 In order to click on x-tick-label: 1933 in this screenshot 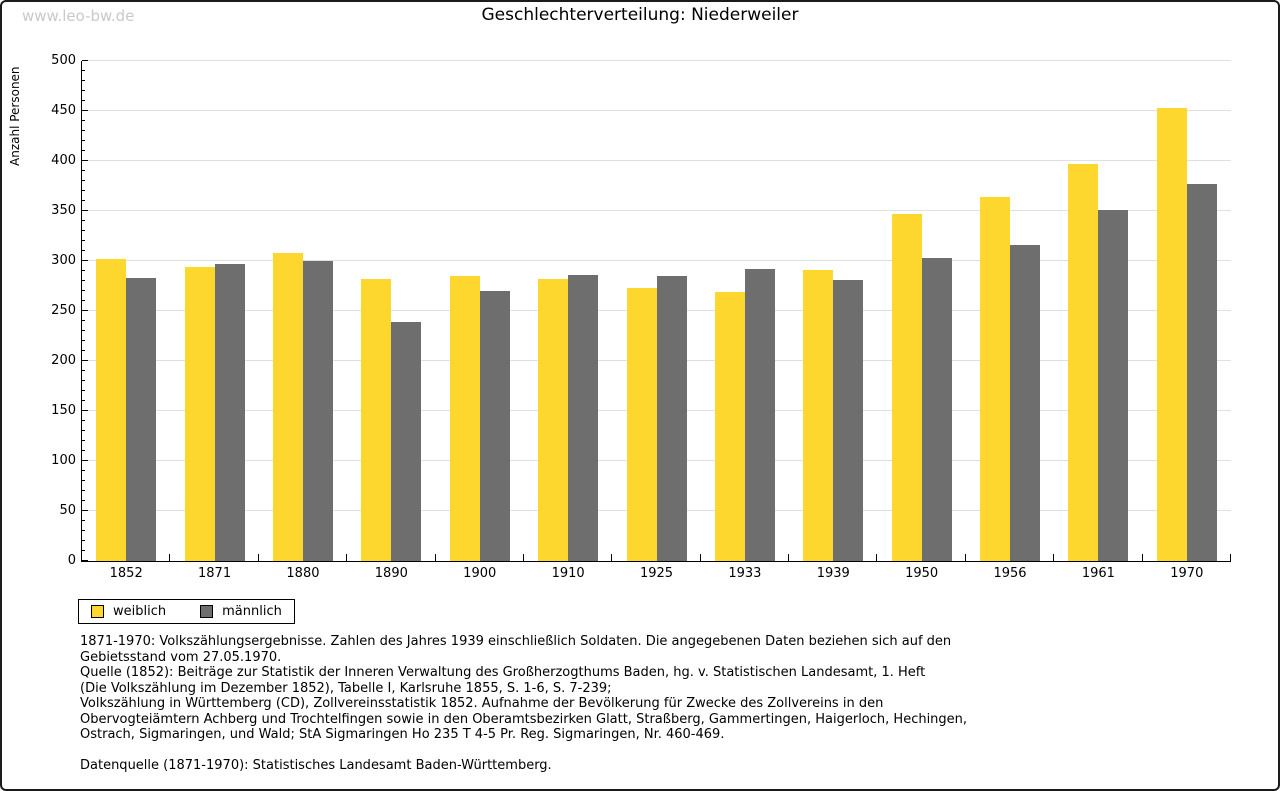, I will do `click(745, 573)`.